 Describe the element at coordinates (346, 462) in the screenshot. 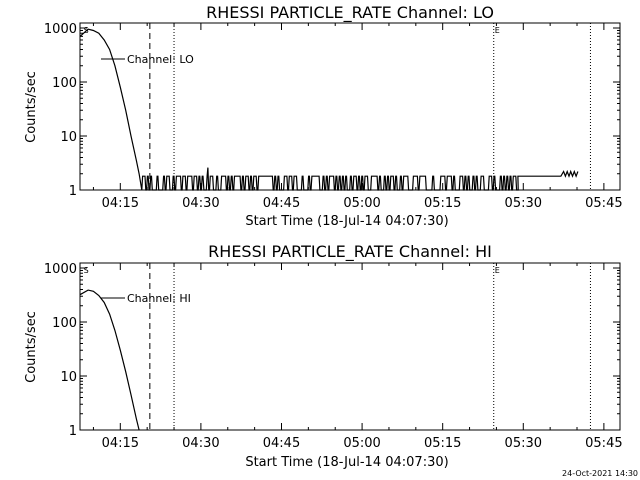

I see `panel-hi-xlabel: Start Time (18-Jul-14 04:07:30)` at that location.